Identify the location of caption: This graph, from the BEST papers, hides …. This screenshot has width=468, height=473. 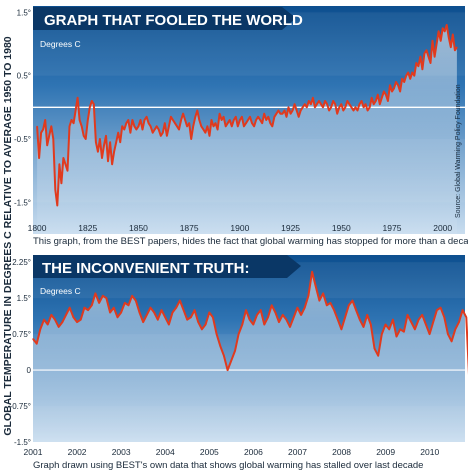
(250, 241).